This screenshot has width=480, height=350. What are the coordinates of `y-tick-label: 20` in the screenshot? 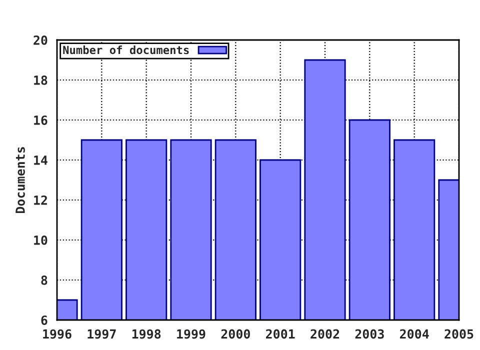 It's located at (41, 40).